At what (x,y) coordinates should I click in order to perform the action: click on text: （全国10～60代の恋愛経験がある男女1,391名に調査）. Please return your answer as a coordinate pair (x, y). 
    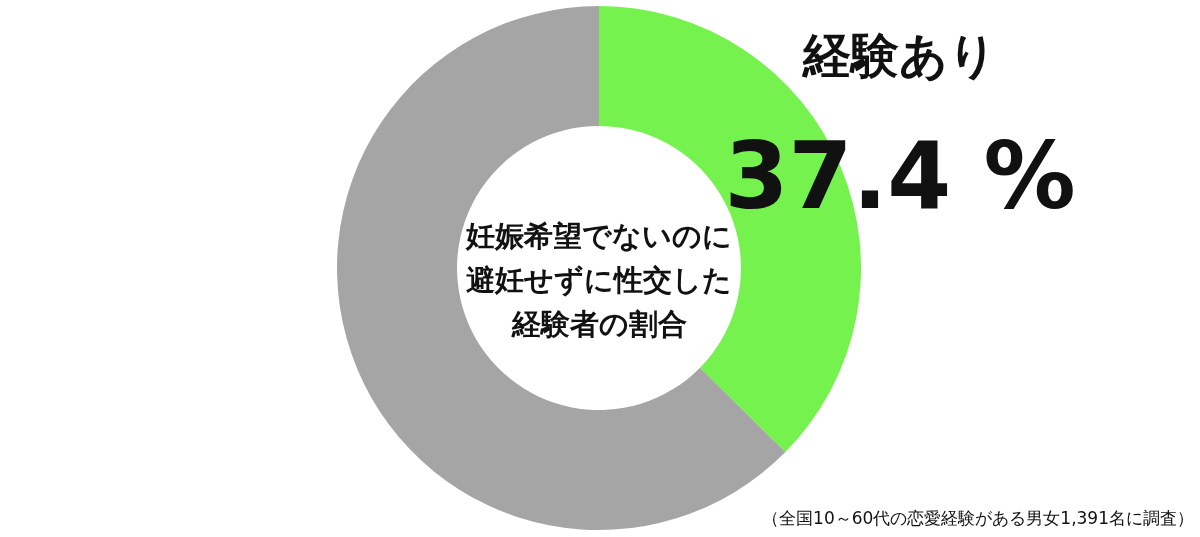
    Looking at the image, I should click on (978, 518).